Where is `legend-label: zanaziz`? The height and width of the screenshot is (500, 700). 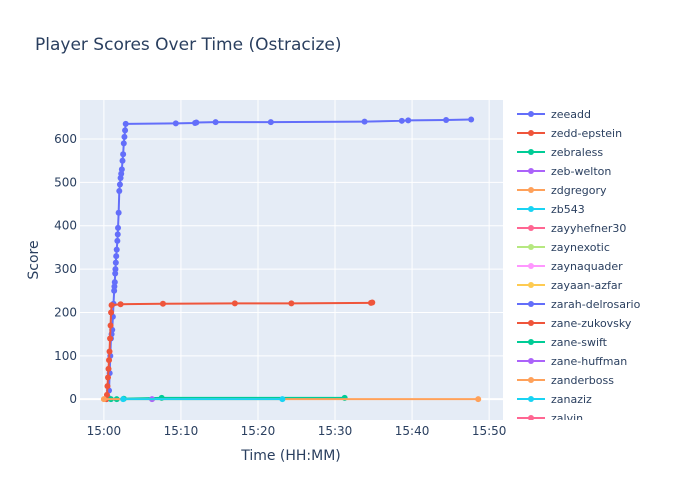
legend-label: zanaziz is located at coordinates (571, 399).